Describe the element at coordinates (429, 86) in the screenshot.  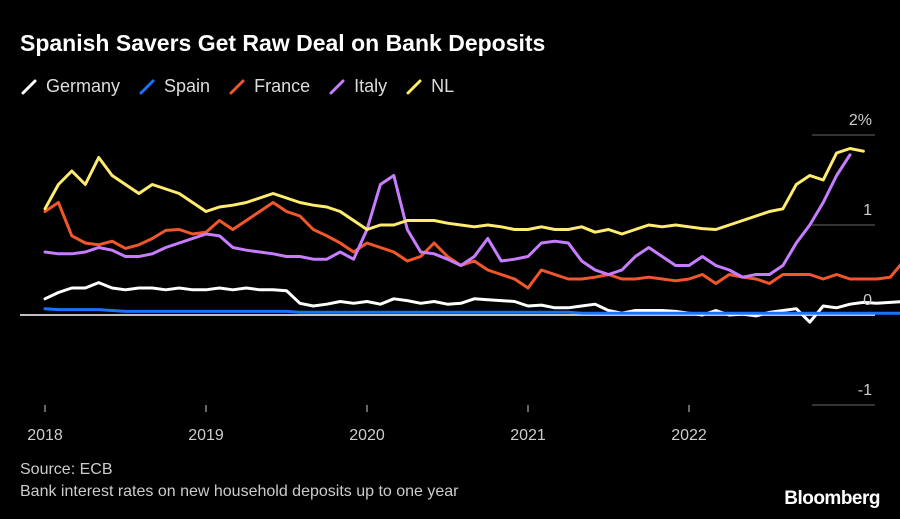
I see `legend-item-nl: NL` at that location.